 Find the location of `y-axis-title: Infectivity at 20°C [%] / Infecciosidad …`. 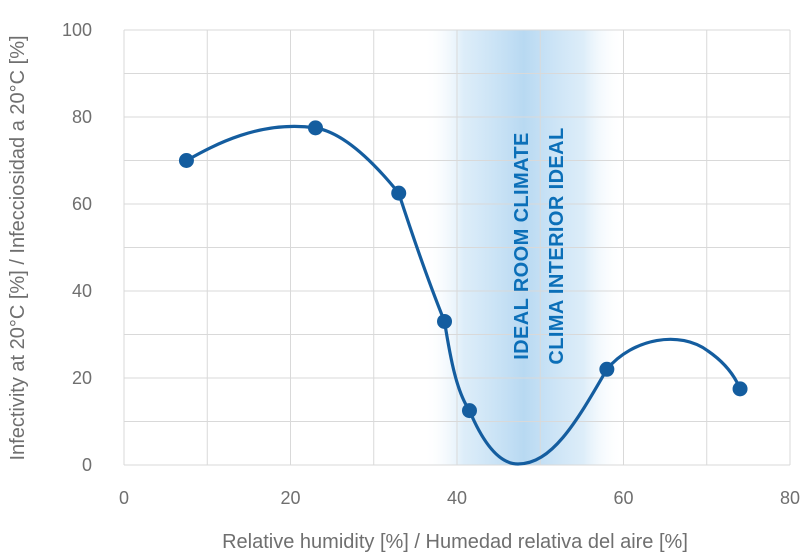

y-axis-title: Infectivity at 20°C [%] / Infecciosidad … is located at coordinates (18, 247).